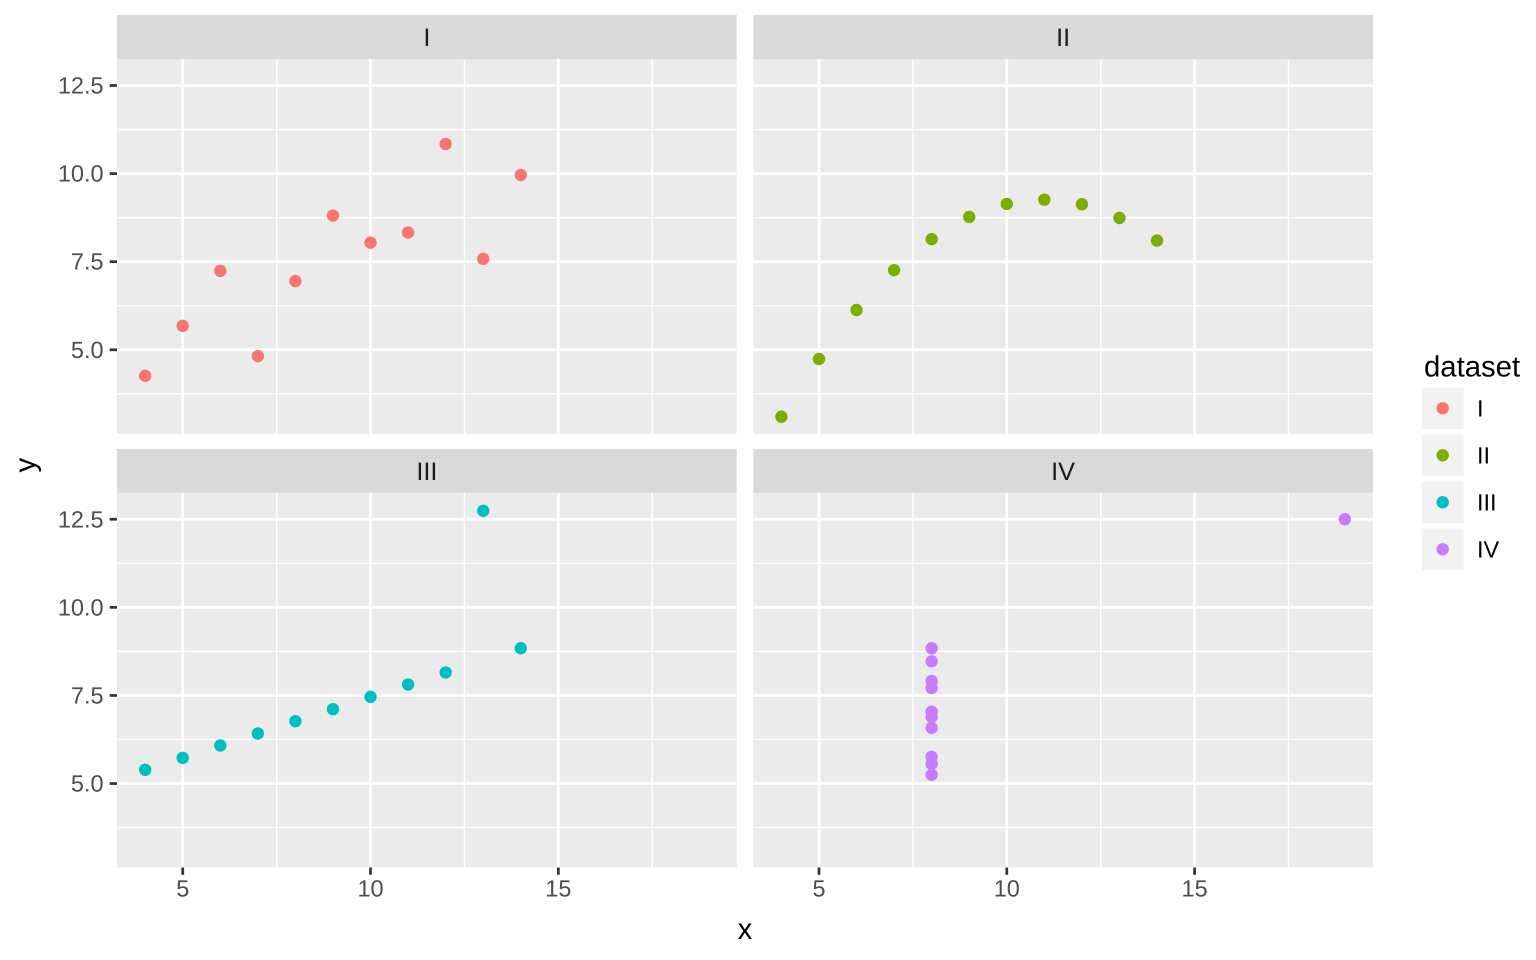 This screenshot has height=960, width=1536. What do you see at coordinates (25, 465) in the screenshot?
I see `svg-text: y` at bounding box center [25, 465].